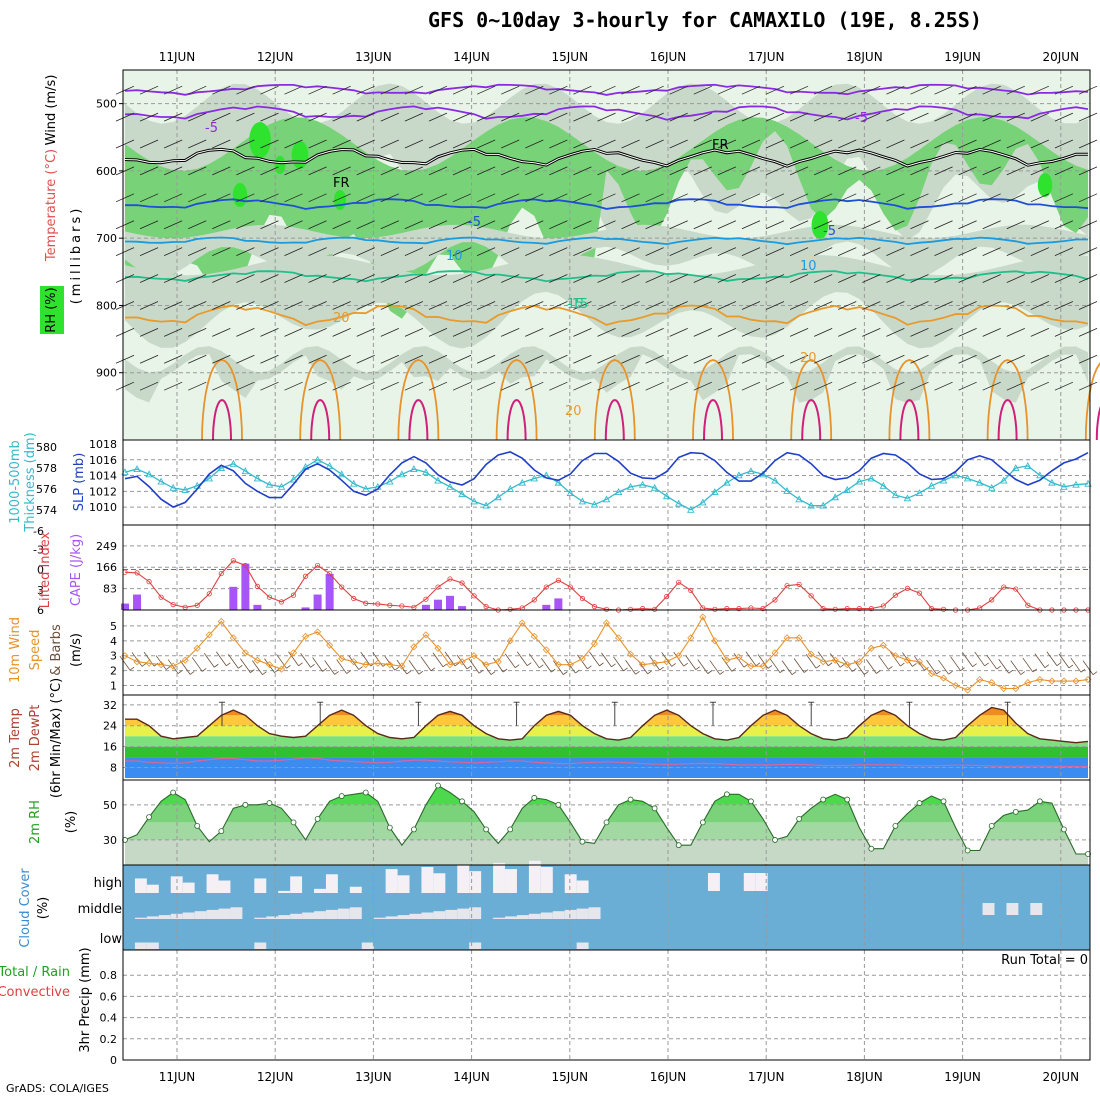 Image resolution: width=1100 pixels, height=1100 pixels. I want to click on isotherm-label: 10, so click(454, 256).